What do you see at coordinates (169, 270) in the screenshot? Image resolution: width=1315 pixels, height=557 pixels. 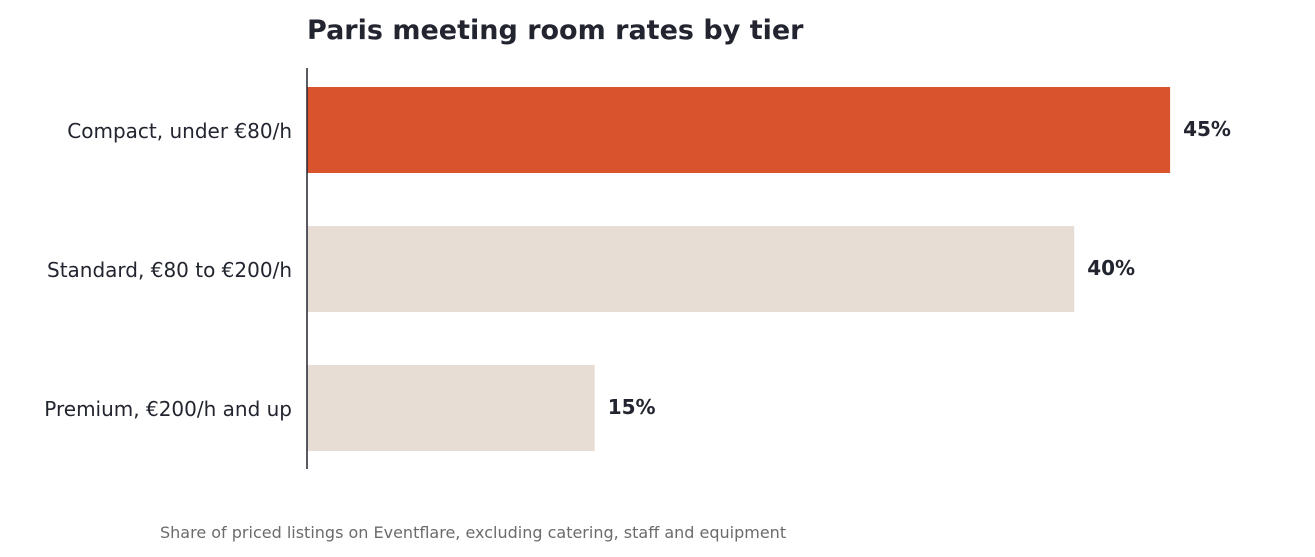 I see `category-label: Standard, €80 to €200/h` at bounding box center [169, 270].